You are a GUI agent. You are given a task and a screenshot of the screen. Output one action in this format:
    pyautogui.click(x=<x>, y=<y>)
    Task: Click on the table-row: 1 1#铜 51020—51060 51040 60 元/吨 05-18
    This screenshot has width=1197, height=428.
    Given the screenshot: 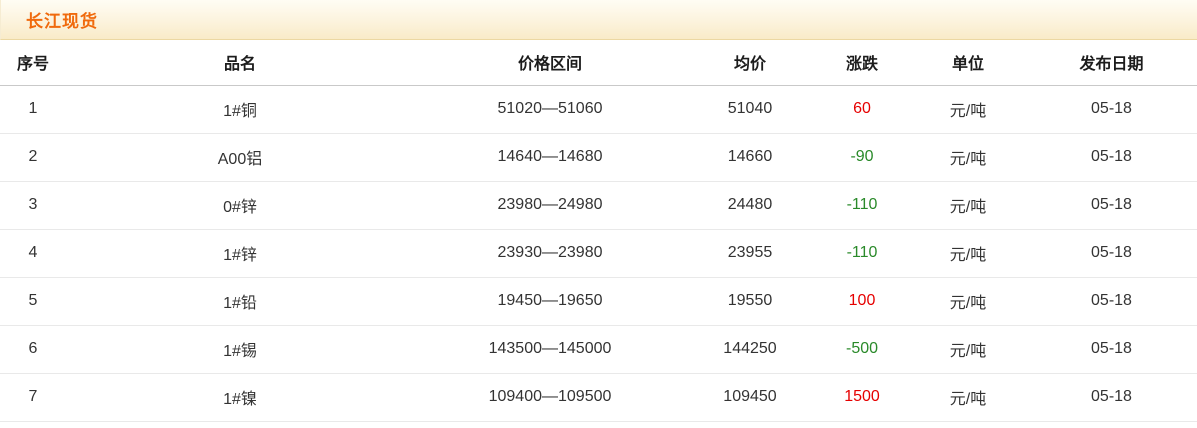 What is the action you would take?
    pyautogui.click(x=598, y=109)
    